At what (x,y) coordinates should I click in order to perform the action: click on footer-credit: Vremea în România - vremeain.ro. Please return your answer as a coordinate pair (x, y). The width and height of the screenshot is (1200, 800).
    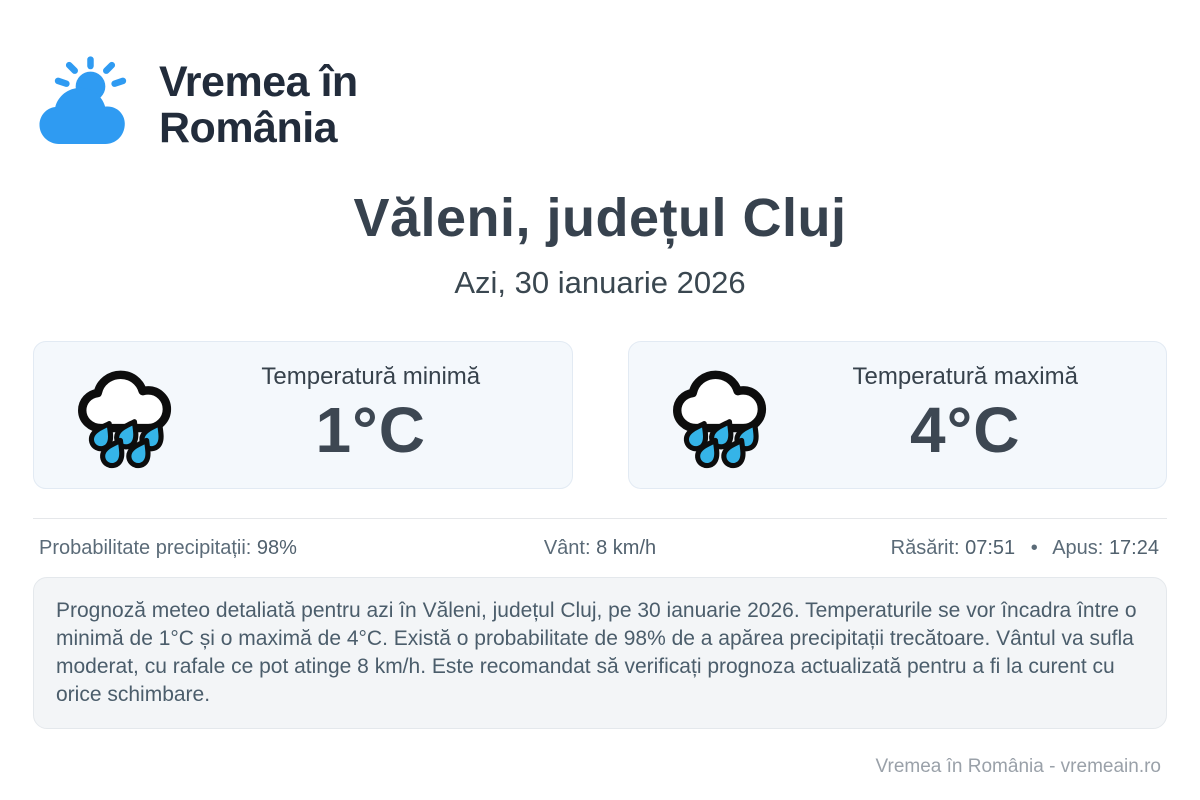
    Looking at the image, I should click on (1018, 766).